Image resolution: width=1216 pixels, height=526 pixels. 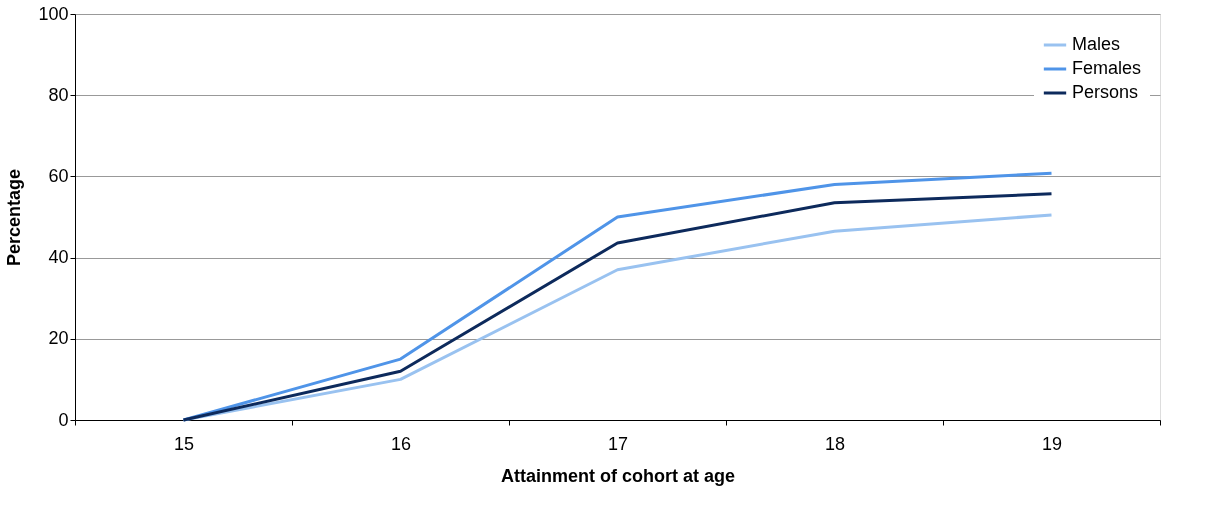 What do you see at coordinates (1107, 68) in the screenshot?
I see `legend-label: Females` at bounding box center [1107, 68].